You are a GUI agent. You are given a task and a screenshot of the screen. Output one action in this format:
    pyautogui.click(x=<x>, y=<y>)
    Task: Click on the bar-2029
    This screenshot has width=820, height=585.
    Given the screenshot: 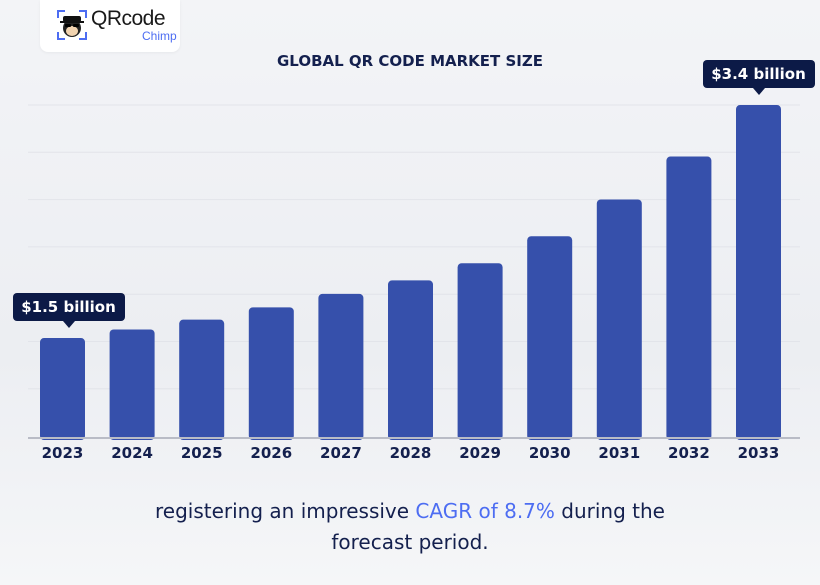 What is the action you would take?
    pyautogui.click(x=480, y=351)
    